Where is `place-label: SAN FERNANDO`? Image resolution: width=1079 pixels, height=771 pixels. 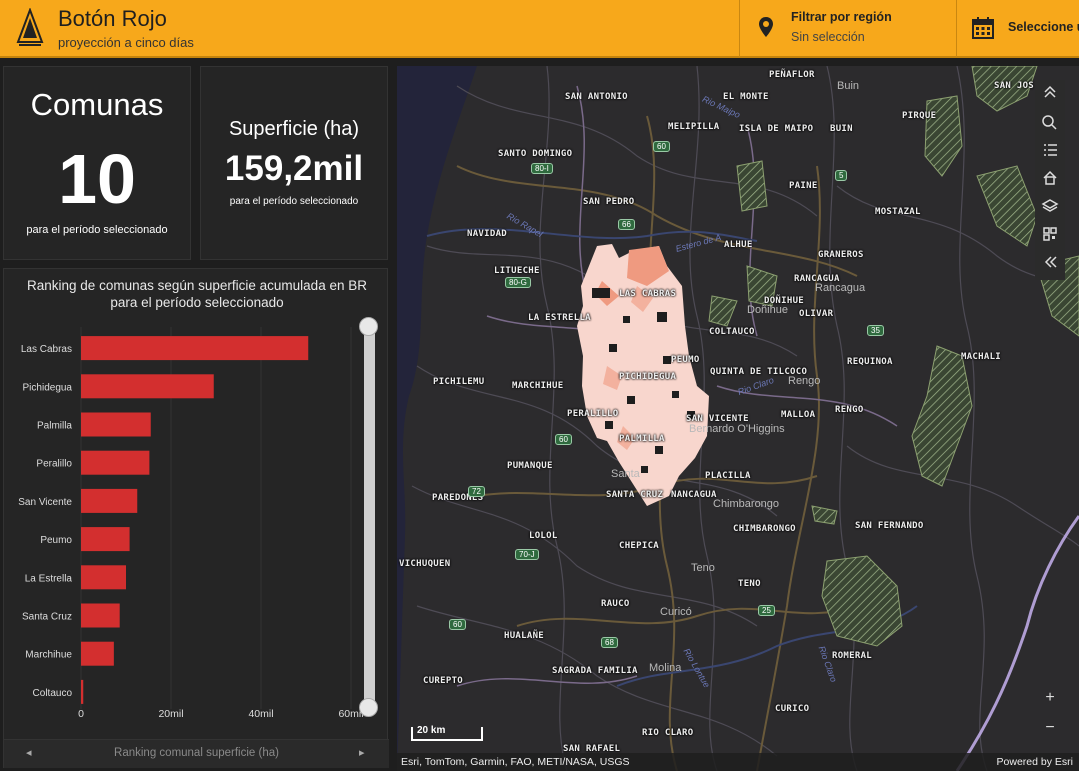 place-label: SAN FERNANDO is located at coordinates (889, 526).